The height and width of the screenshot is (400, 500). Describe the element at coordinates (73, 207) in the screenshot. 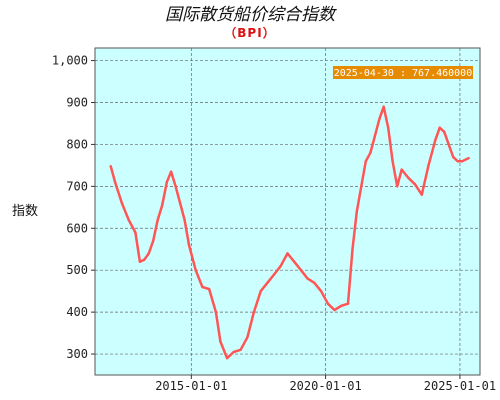

I see `y-axis: 300 400 500 600 700 800 900 1,000` at that location.